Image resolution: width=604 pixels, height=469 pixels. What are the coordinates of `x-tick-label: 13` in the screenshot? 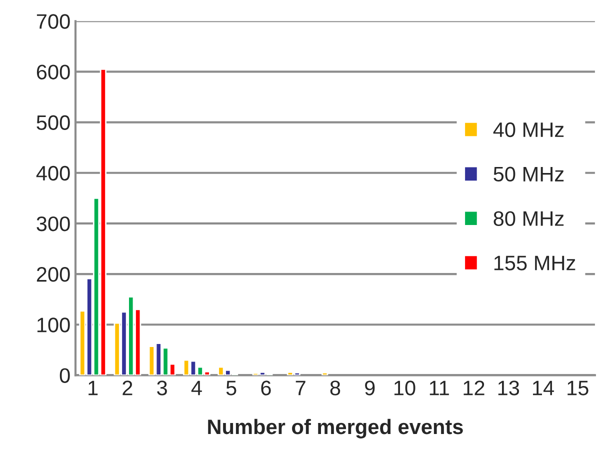 It's located at (509, 388).